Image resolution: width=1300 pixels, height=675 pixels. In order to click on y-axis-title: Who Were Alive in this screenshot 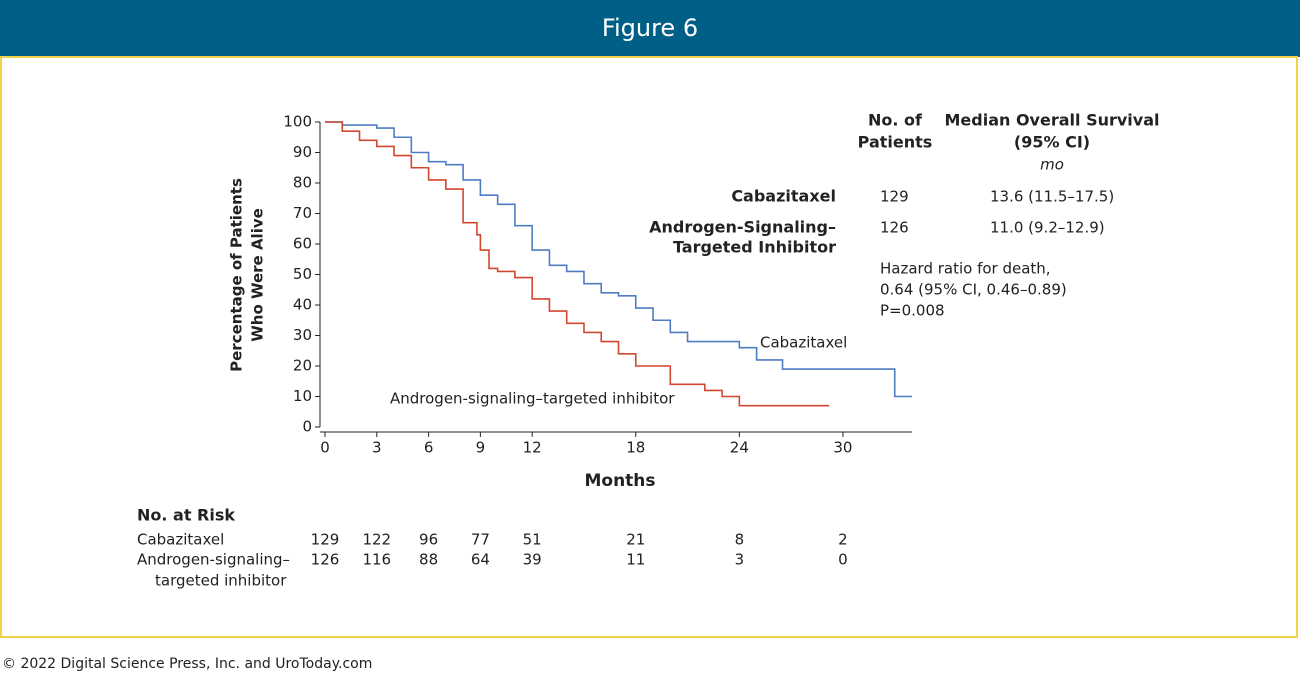, I will do `click(258, 275)`.